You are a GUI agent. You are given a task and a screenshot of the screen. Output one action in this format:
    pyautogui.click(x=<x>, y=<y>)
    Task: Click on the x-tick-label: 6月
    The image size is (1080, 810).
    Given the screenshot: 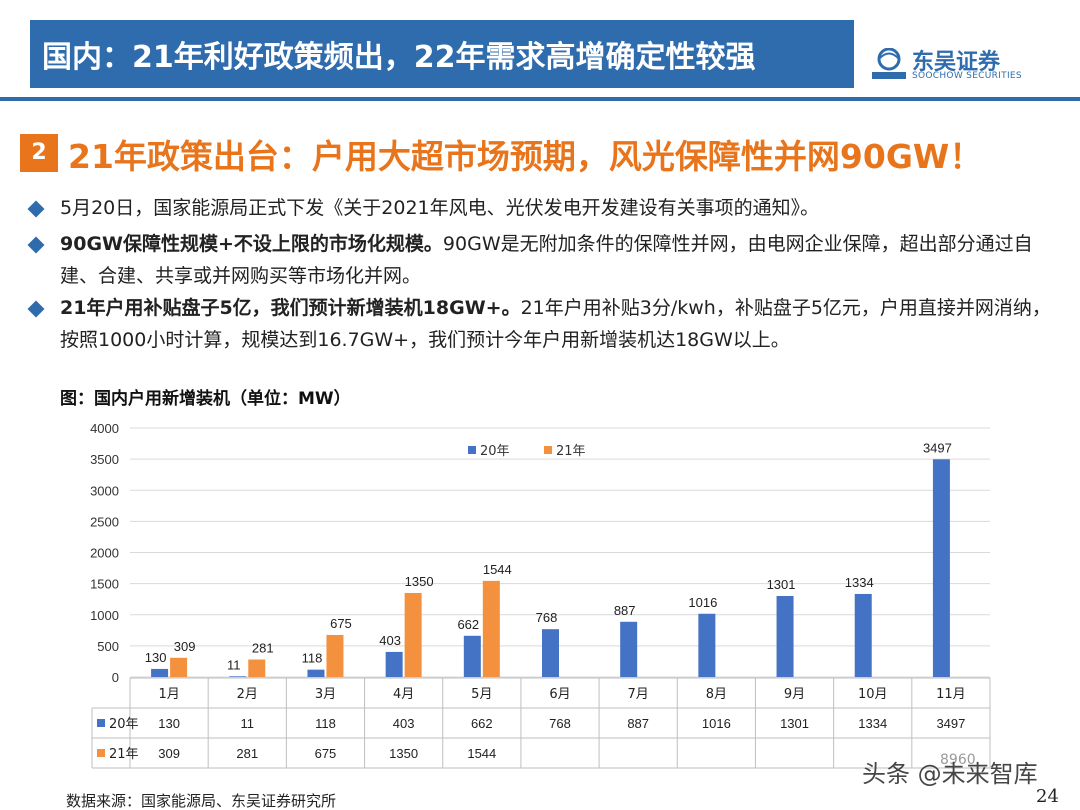 What is the action you would take?
    pyautogui.click(x=559, y=694)
    